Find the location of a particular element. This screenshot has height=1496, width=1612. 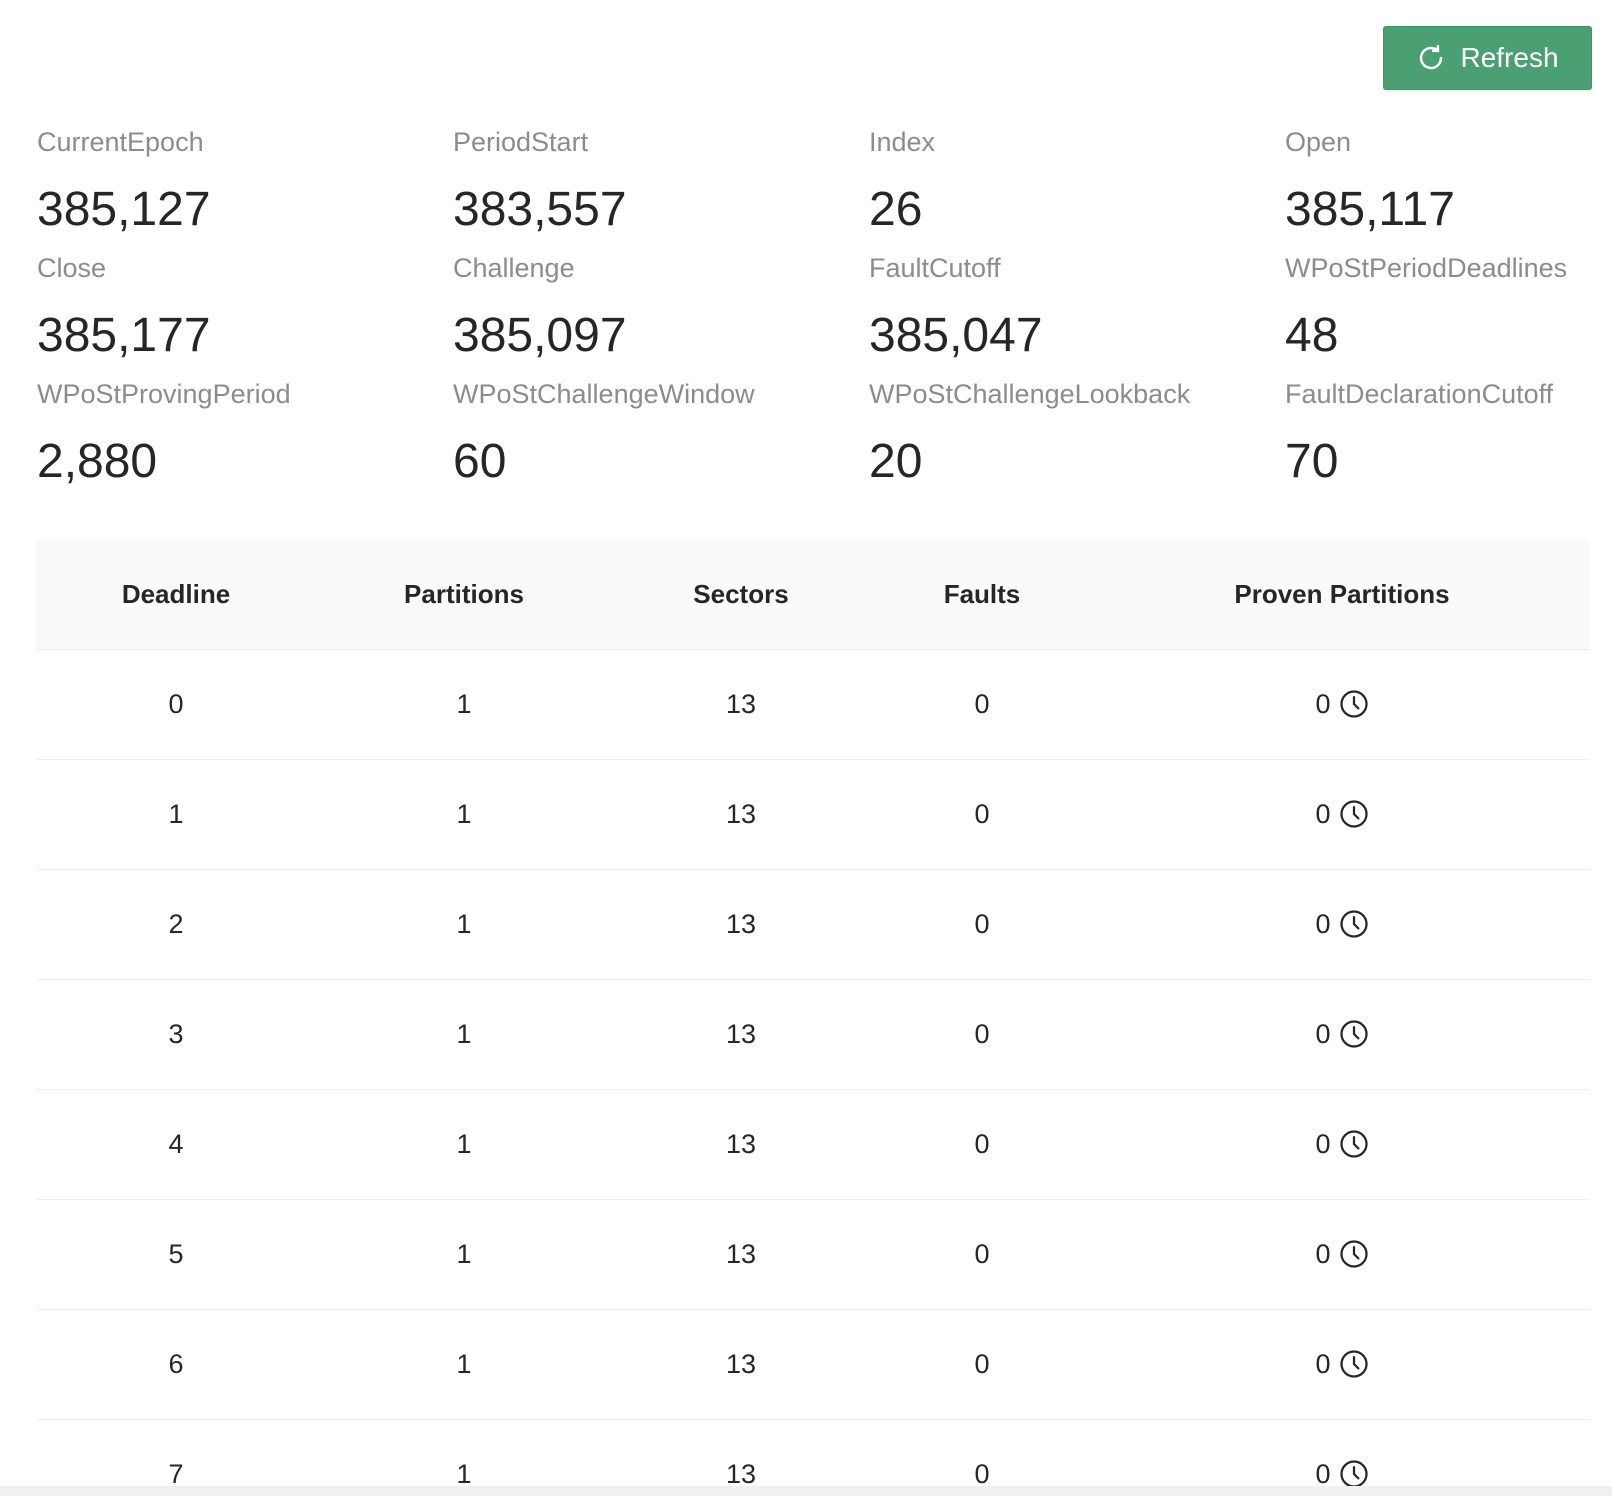

stat-period-start: PeriodStart 383,557 is located at coordinates (661, 187).